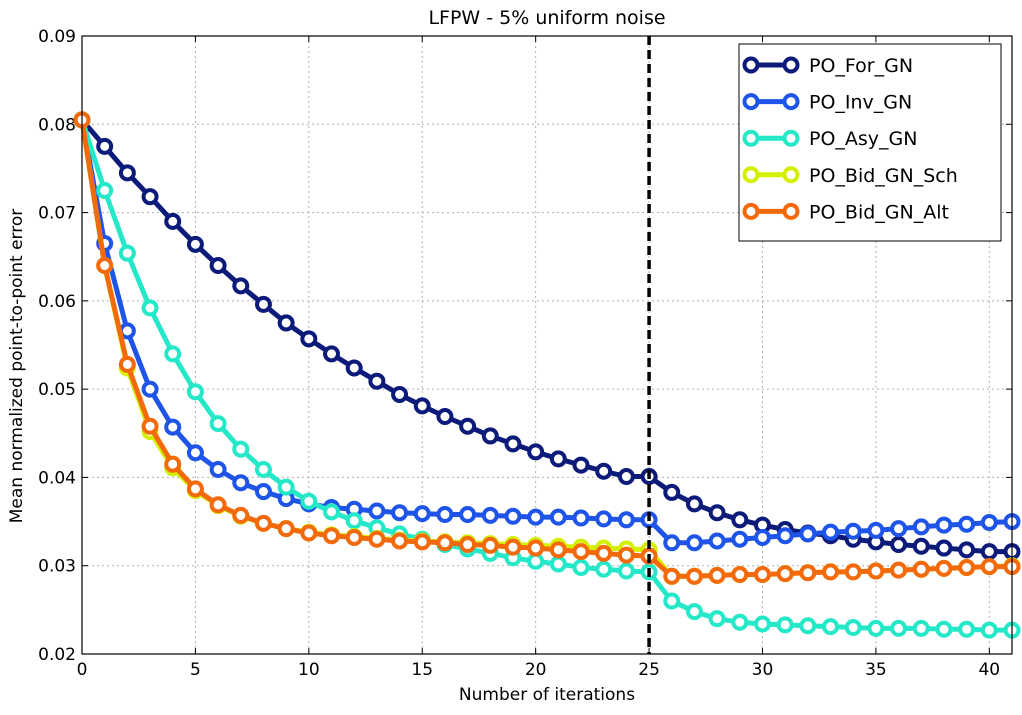 The width and height of the screenshot is (1022, 715). Describe the element at coordinates (827, 103) in the screenshot. I see `legend-entry: PO_Inv_GN` at that location.